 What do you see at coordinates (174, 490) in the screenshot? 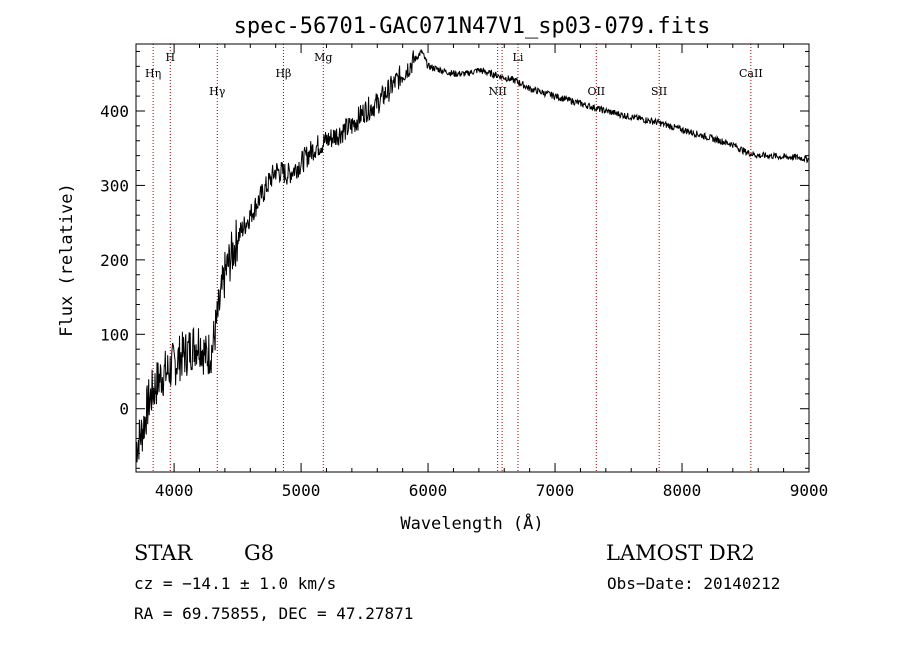
I see `x-tick-label: 4000` at bounding box center [174, 490].